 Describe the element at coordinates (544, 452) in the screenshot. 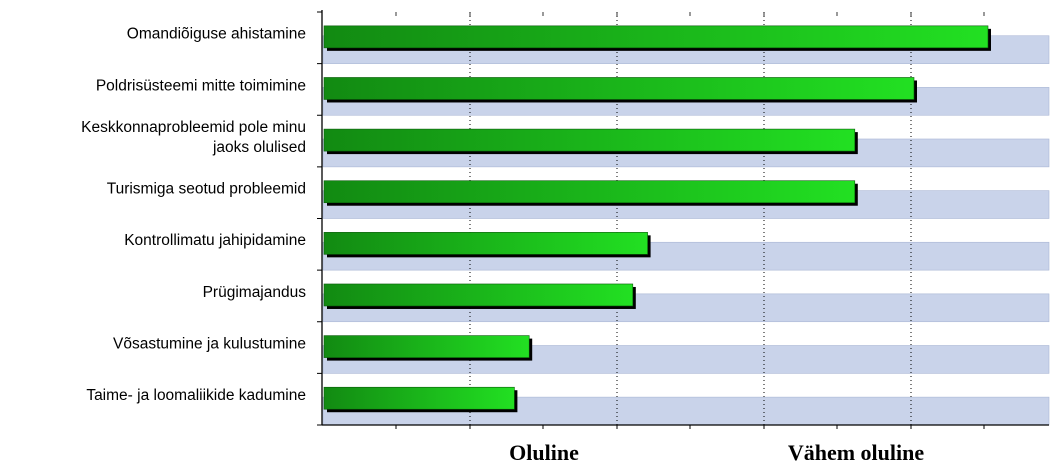

I see `x-axis-label: Oluline` at that location.